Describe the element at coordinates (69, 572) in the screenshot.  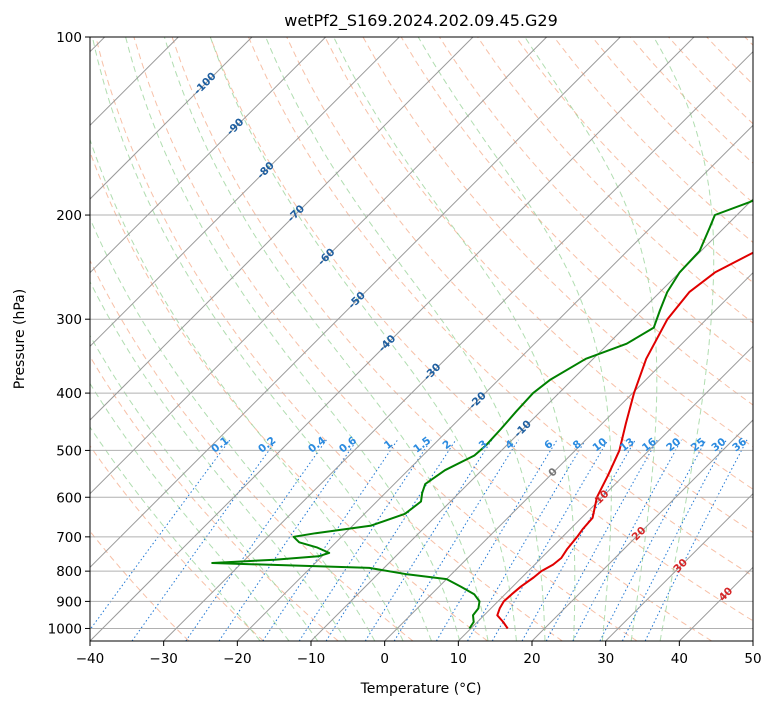
I see `y-tick-label: 800` at that location.